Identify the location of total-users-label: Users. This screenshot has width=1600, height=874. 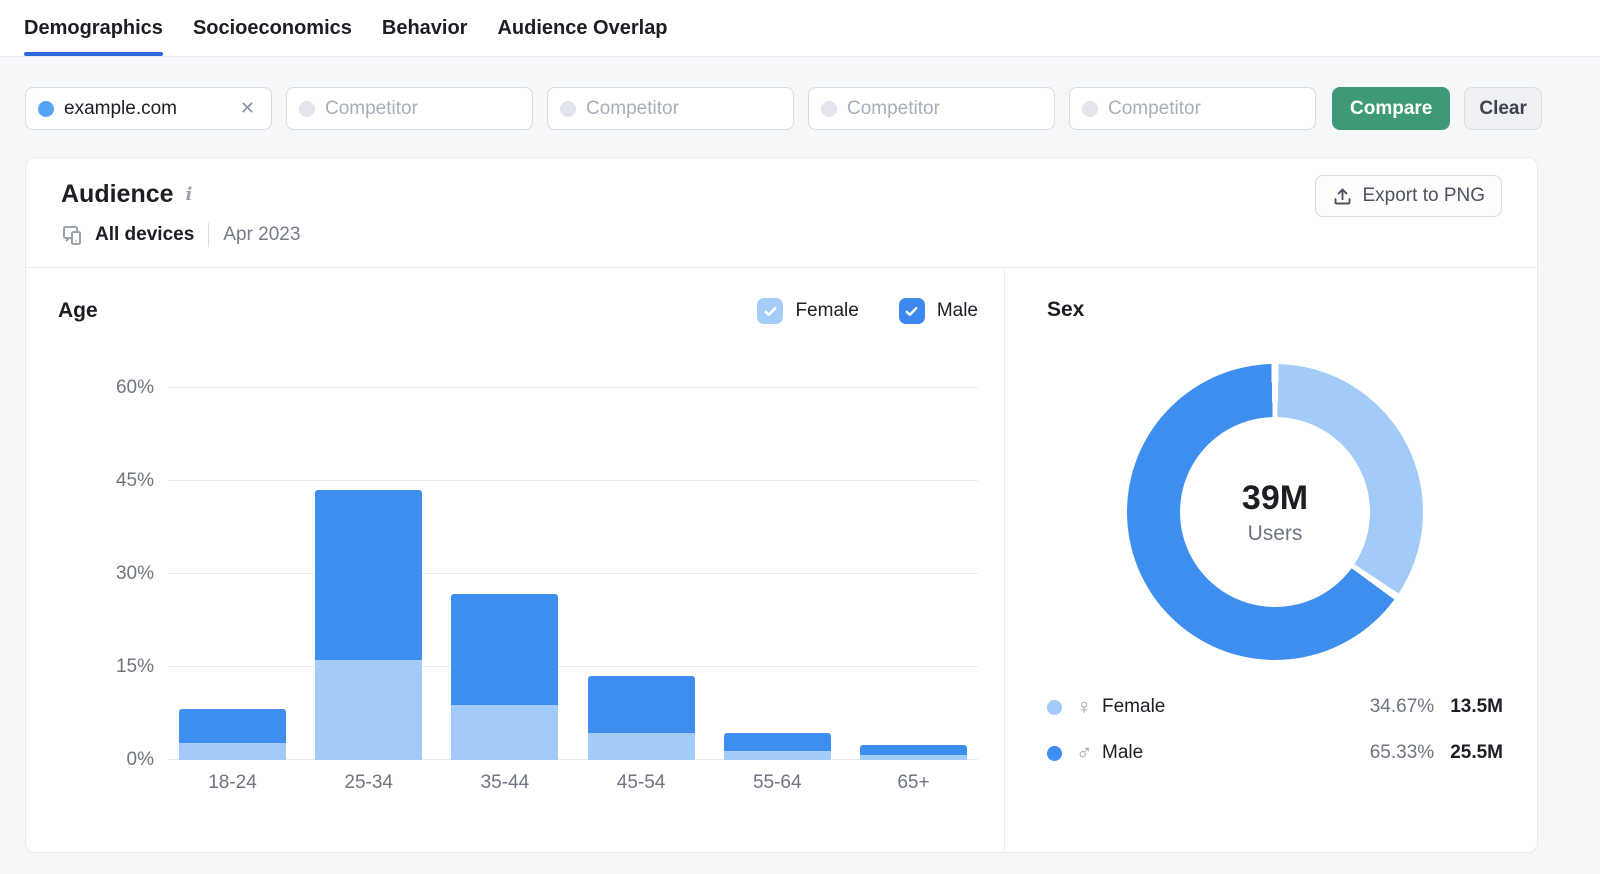
(1275, 533).